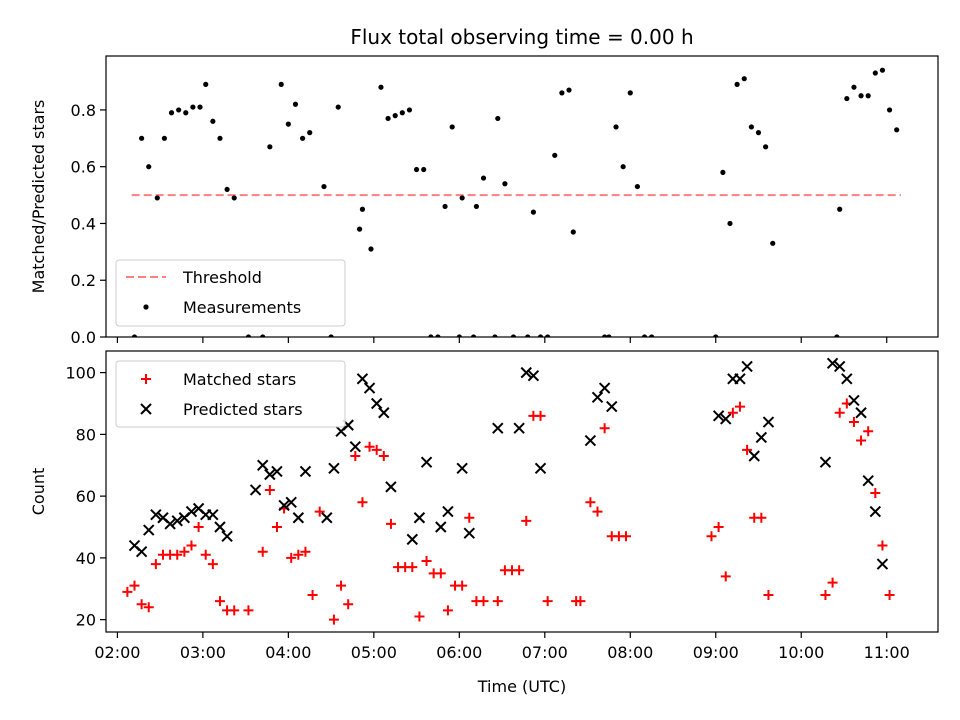 Image resolution: width=960 pixels, height=720 pixels. I want to click on y-tick-label: 100, so click(80, 373).